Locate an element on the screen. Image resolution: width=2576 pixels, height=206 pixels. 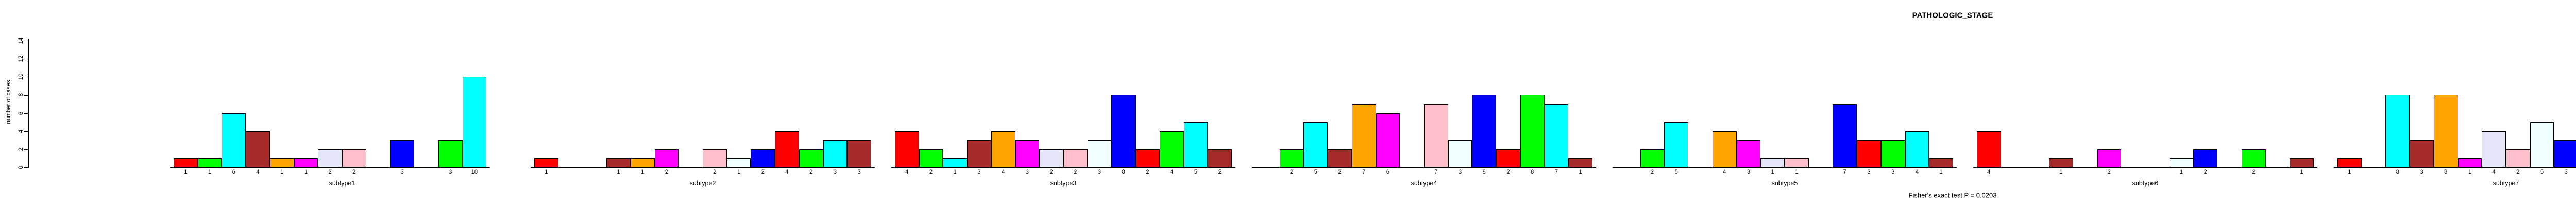
chart-title: PATHOLOGIC_STAGE is located at coordinates (1953, 15).